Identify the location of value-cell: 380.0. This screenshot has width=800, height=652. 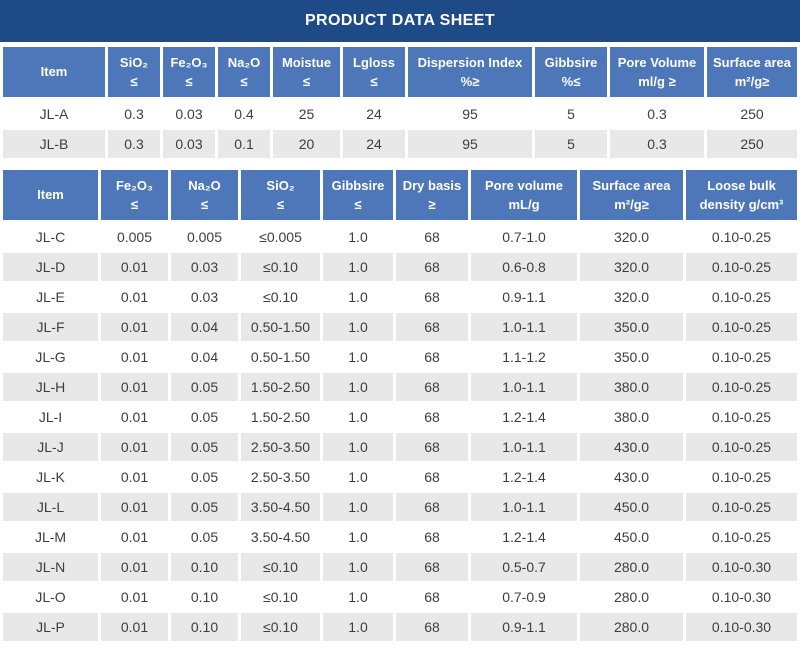
(630, 388).